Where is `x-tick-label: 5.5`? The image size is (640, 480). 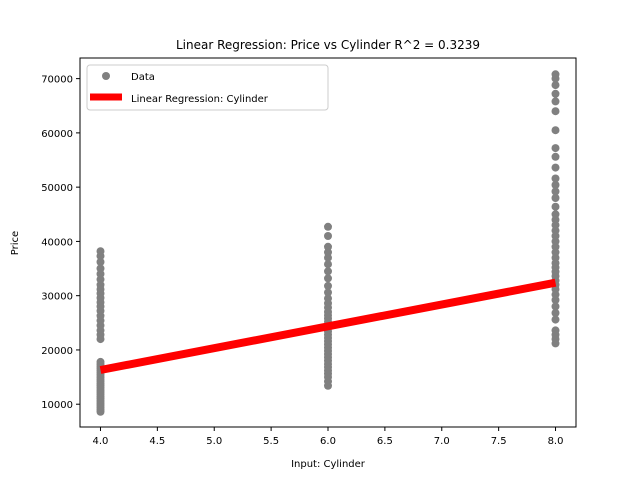
x-tick-label: 5.5 is located at coordinates (271, 441).